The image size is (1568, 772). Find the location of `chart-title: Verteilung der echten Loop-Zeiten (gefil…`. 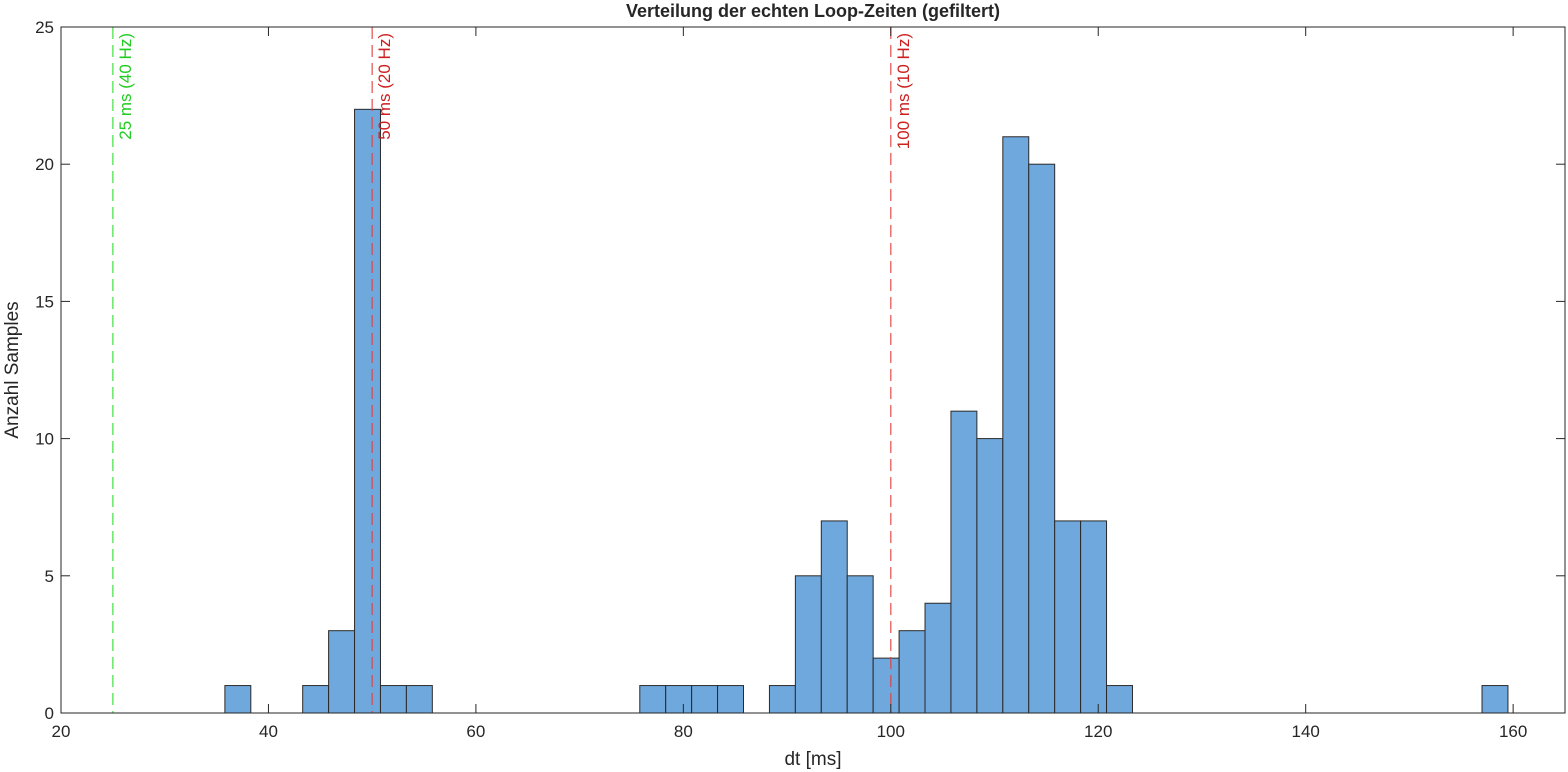

chart-title: Verteilung der echten Loop-Zeiten (gefil… is located at coordinates (813, 11).